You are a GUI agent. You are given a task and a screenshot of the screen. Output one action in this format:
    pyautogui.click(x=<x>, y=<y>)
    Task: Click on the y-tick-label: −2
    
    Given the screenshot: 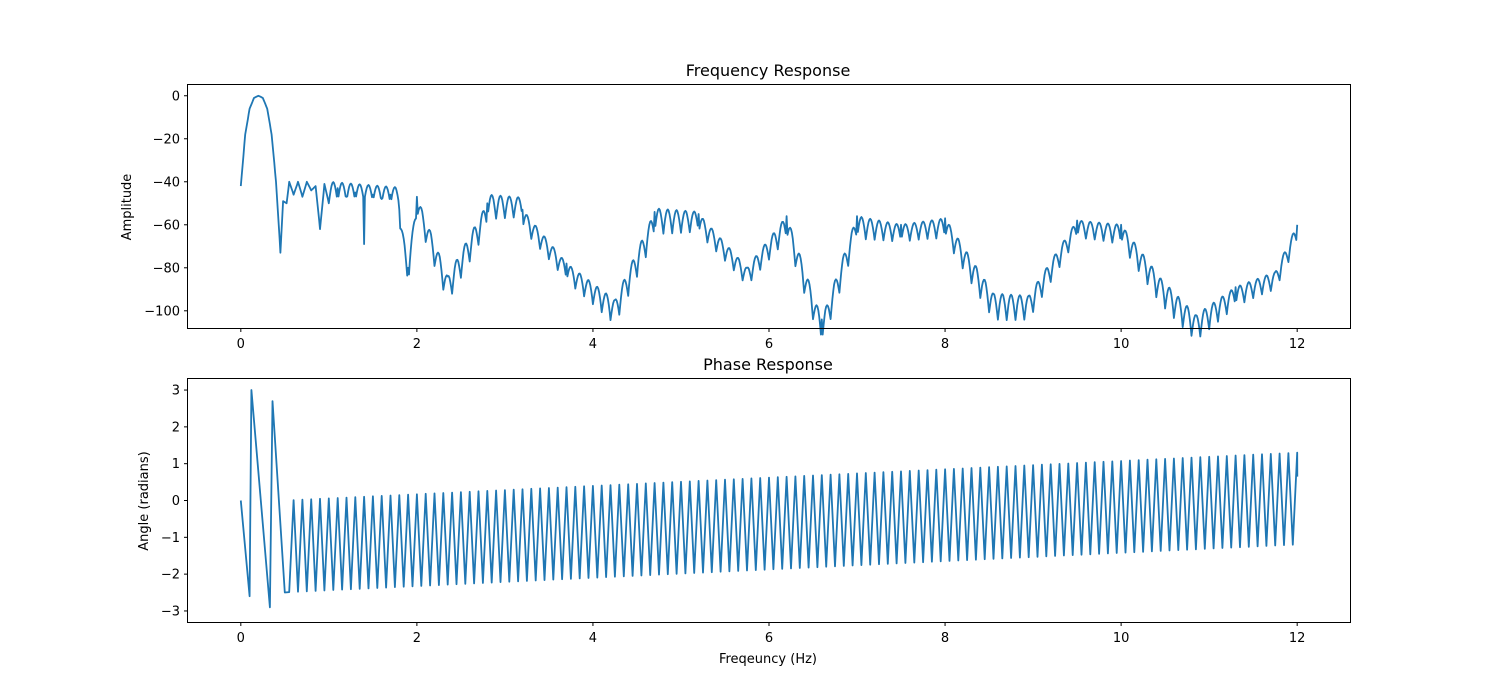 What is the action you would take?
    pyautogui.click(x=170, y=575)
    